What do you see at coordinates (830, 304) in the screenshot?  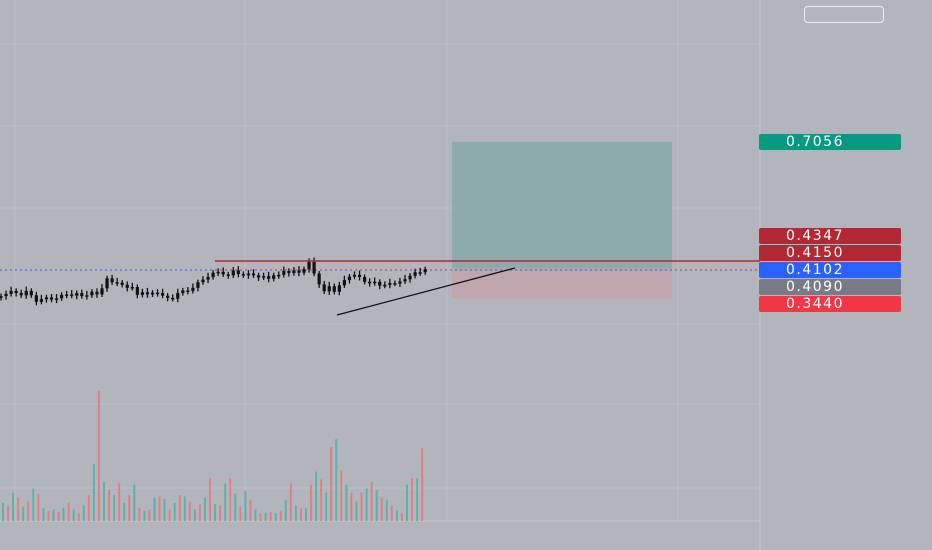 I see `price-label-stop: 0.3440` at bounding box center [830, 304].